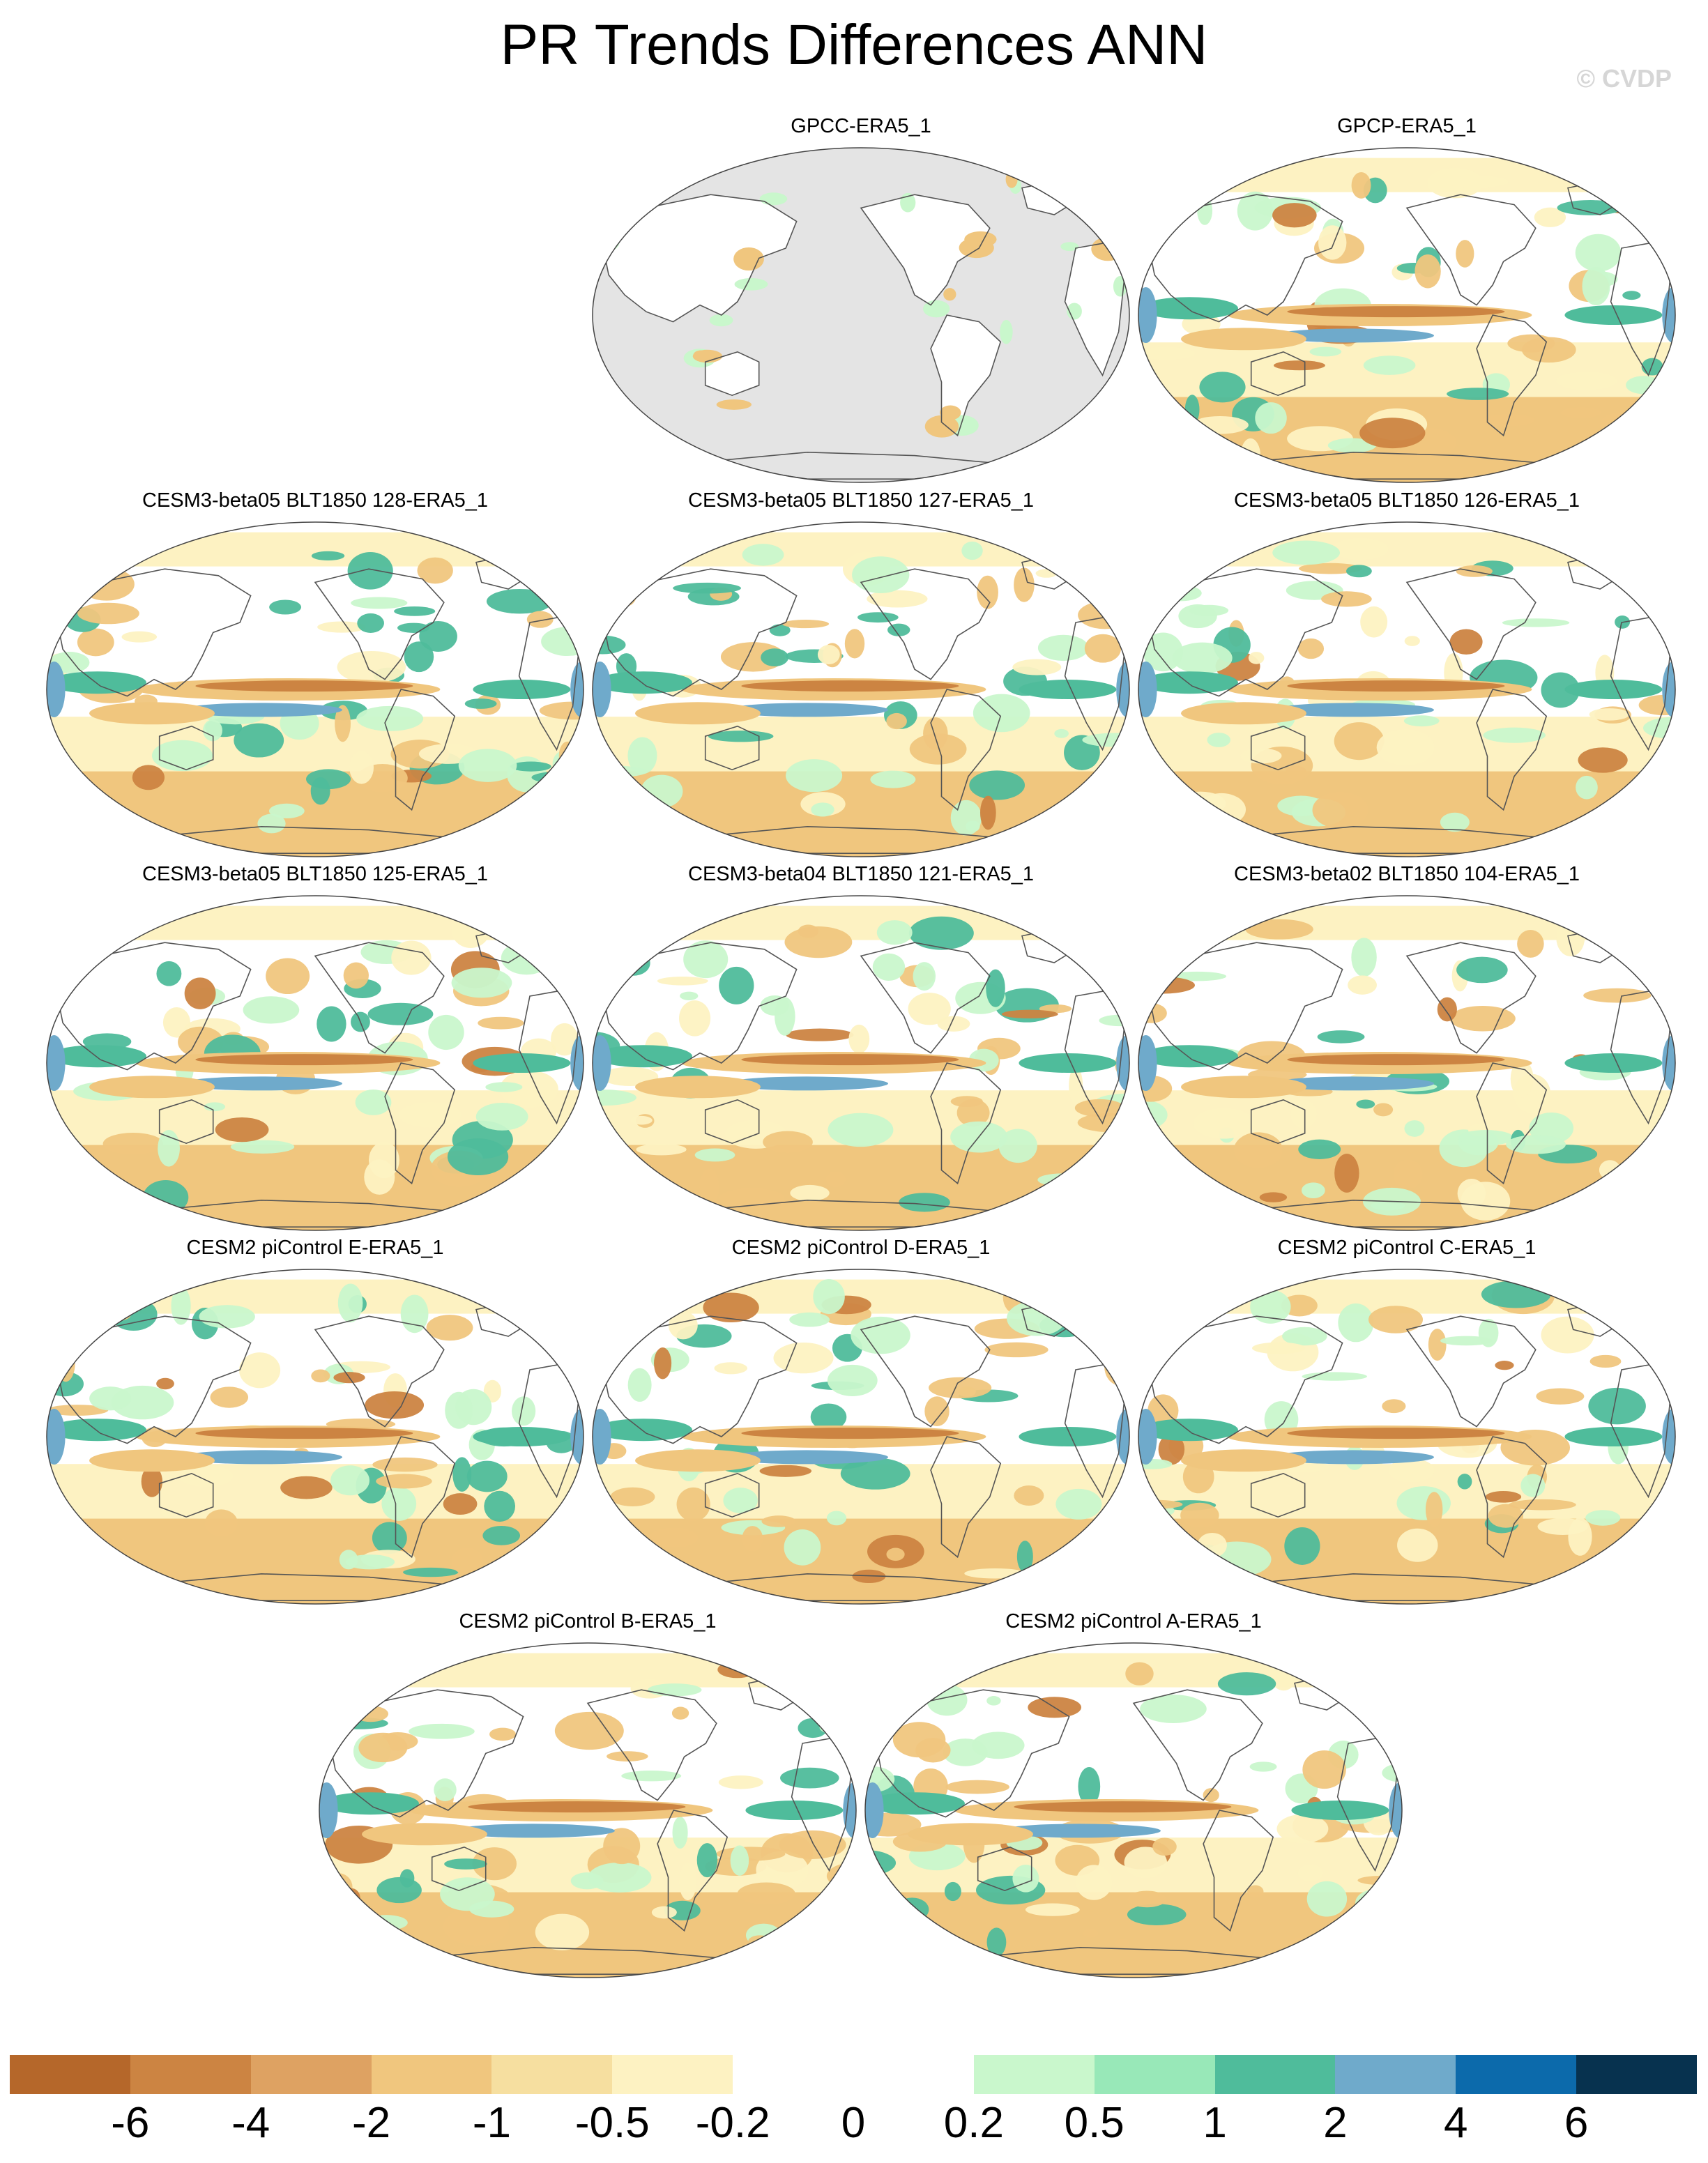 This screenshot has width=1708, height=2163. Describe the element at coordinates (973, 2123) in the screenshot. I see `colorbar-tick-label: 0.2` at that location.